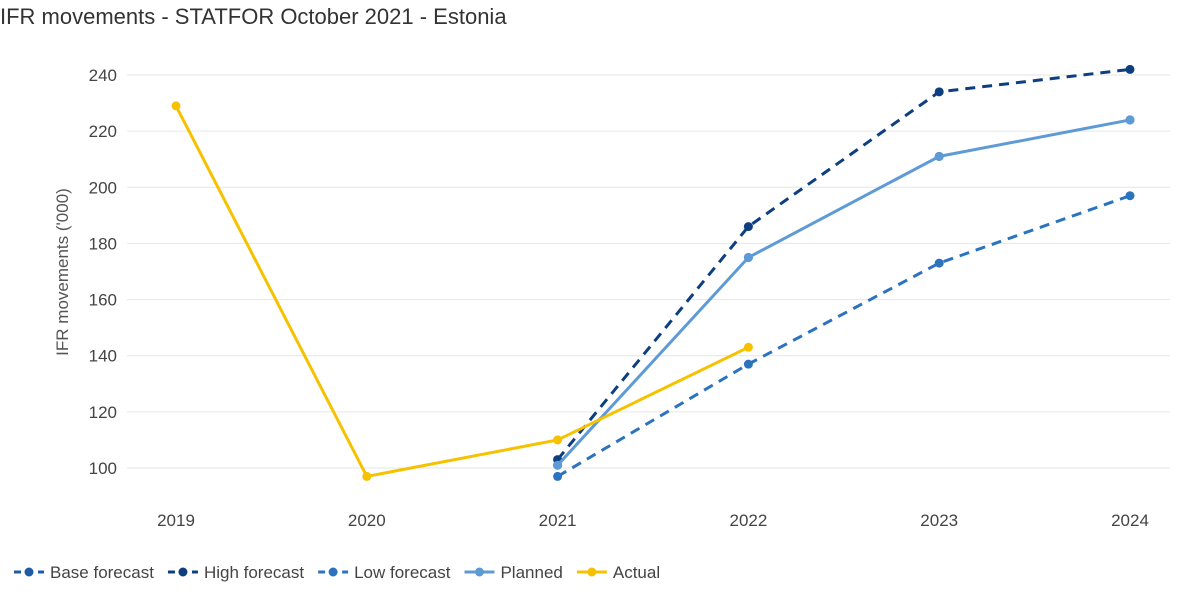  What do you see at coordinates (62, 272) in the screenshot?
I see `y-axis-title: IFR movements ('000)` at bounding box center [62, 272].